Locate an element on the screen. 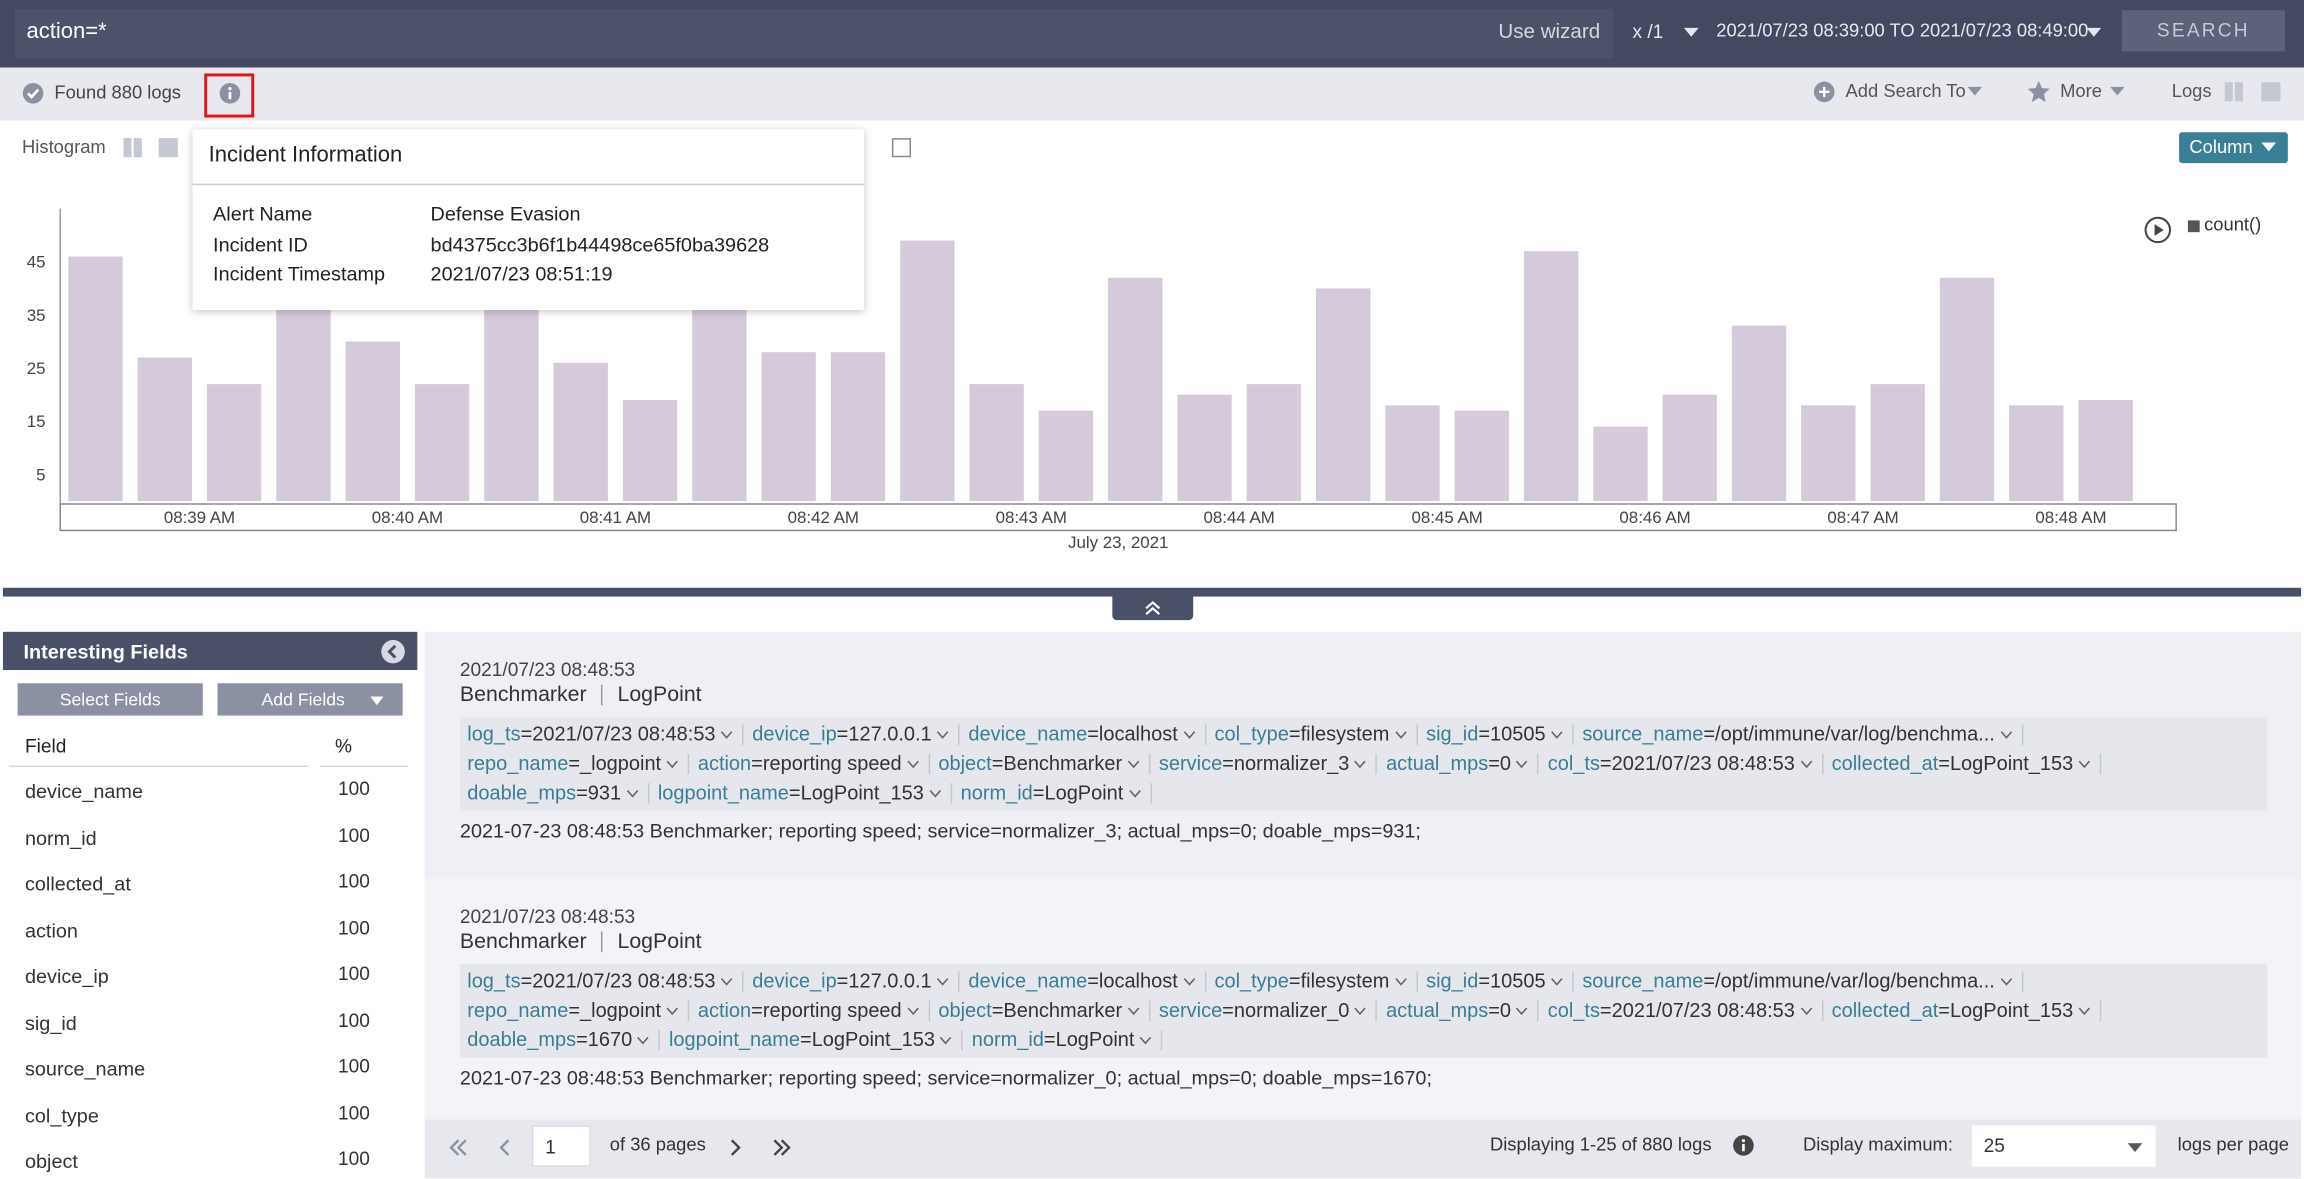 The image size is (2304, 1179). histogram-toggles is located at coordinates (152, 148).